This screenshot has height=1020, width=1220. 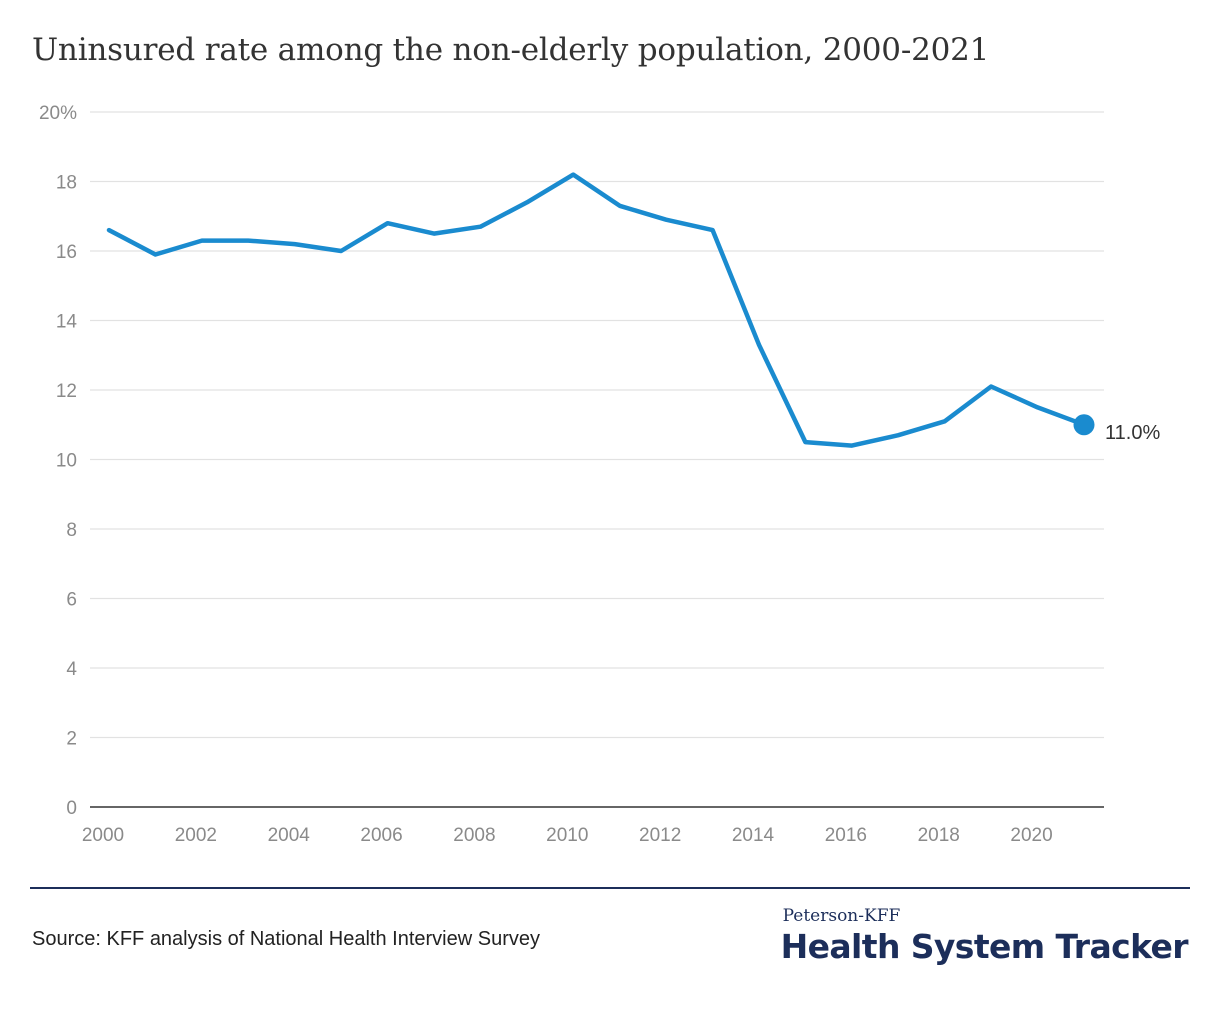 What do you see at coordinates (66, 461) in the screenshot?
I see `y-tick-label: 10` at bounding box center [66, 461].